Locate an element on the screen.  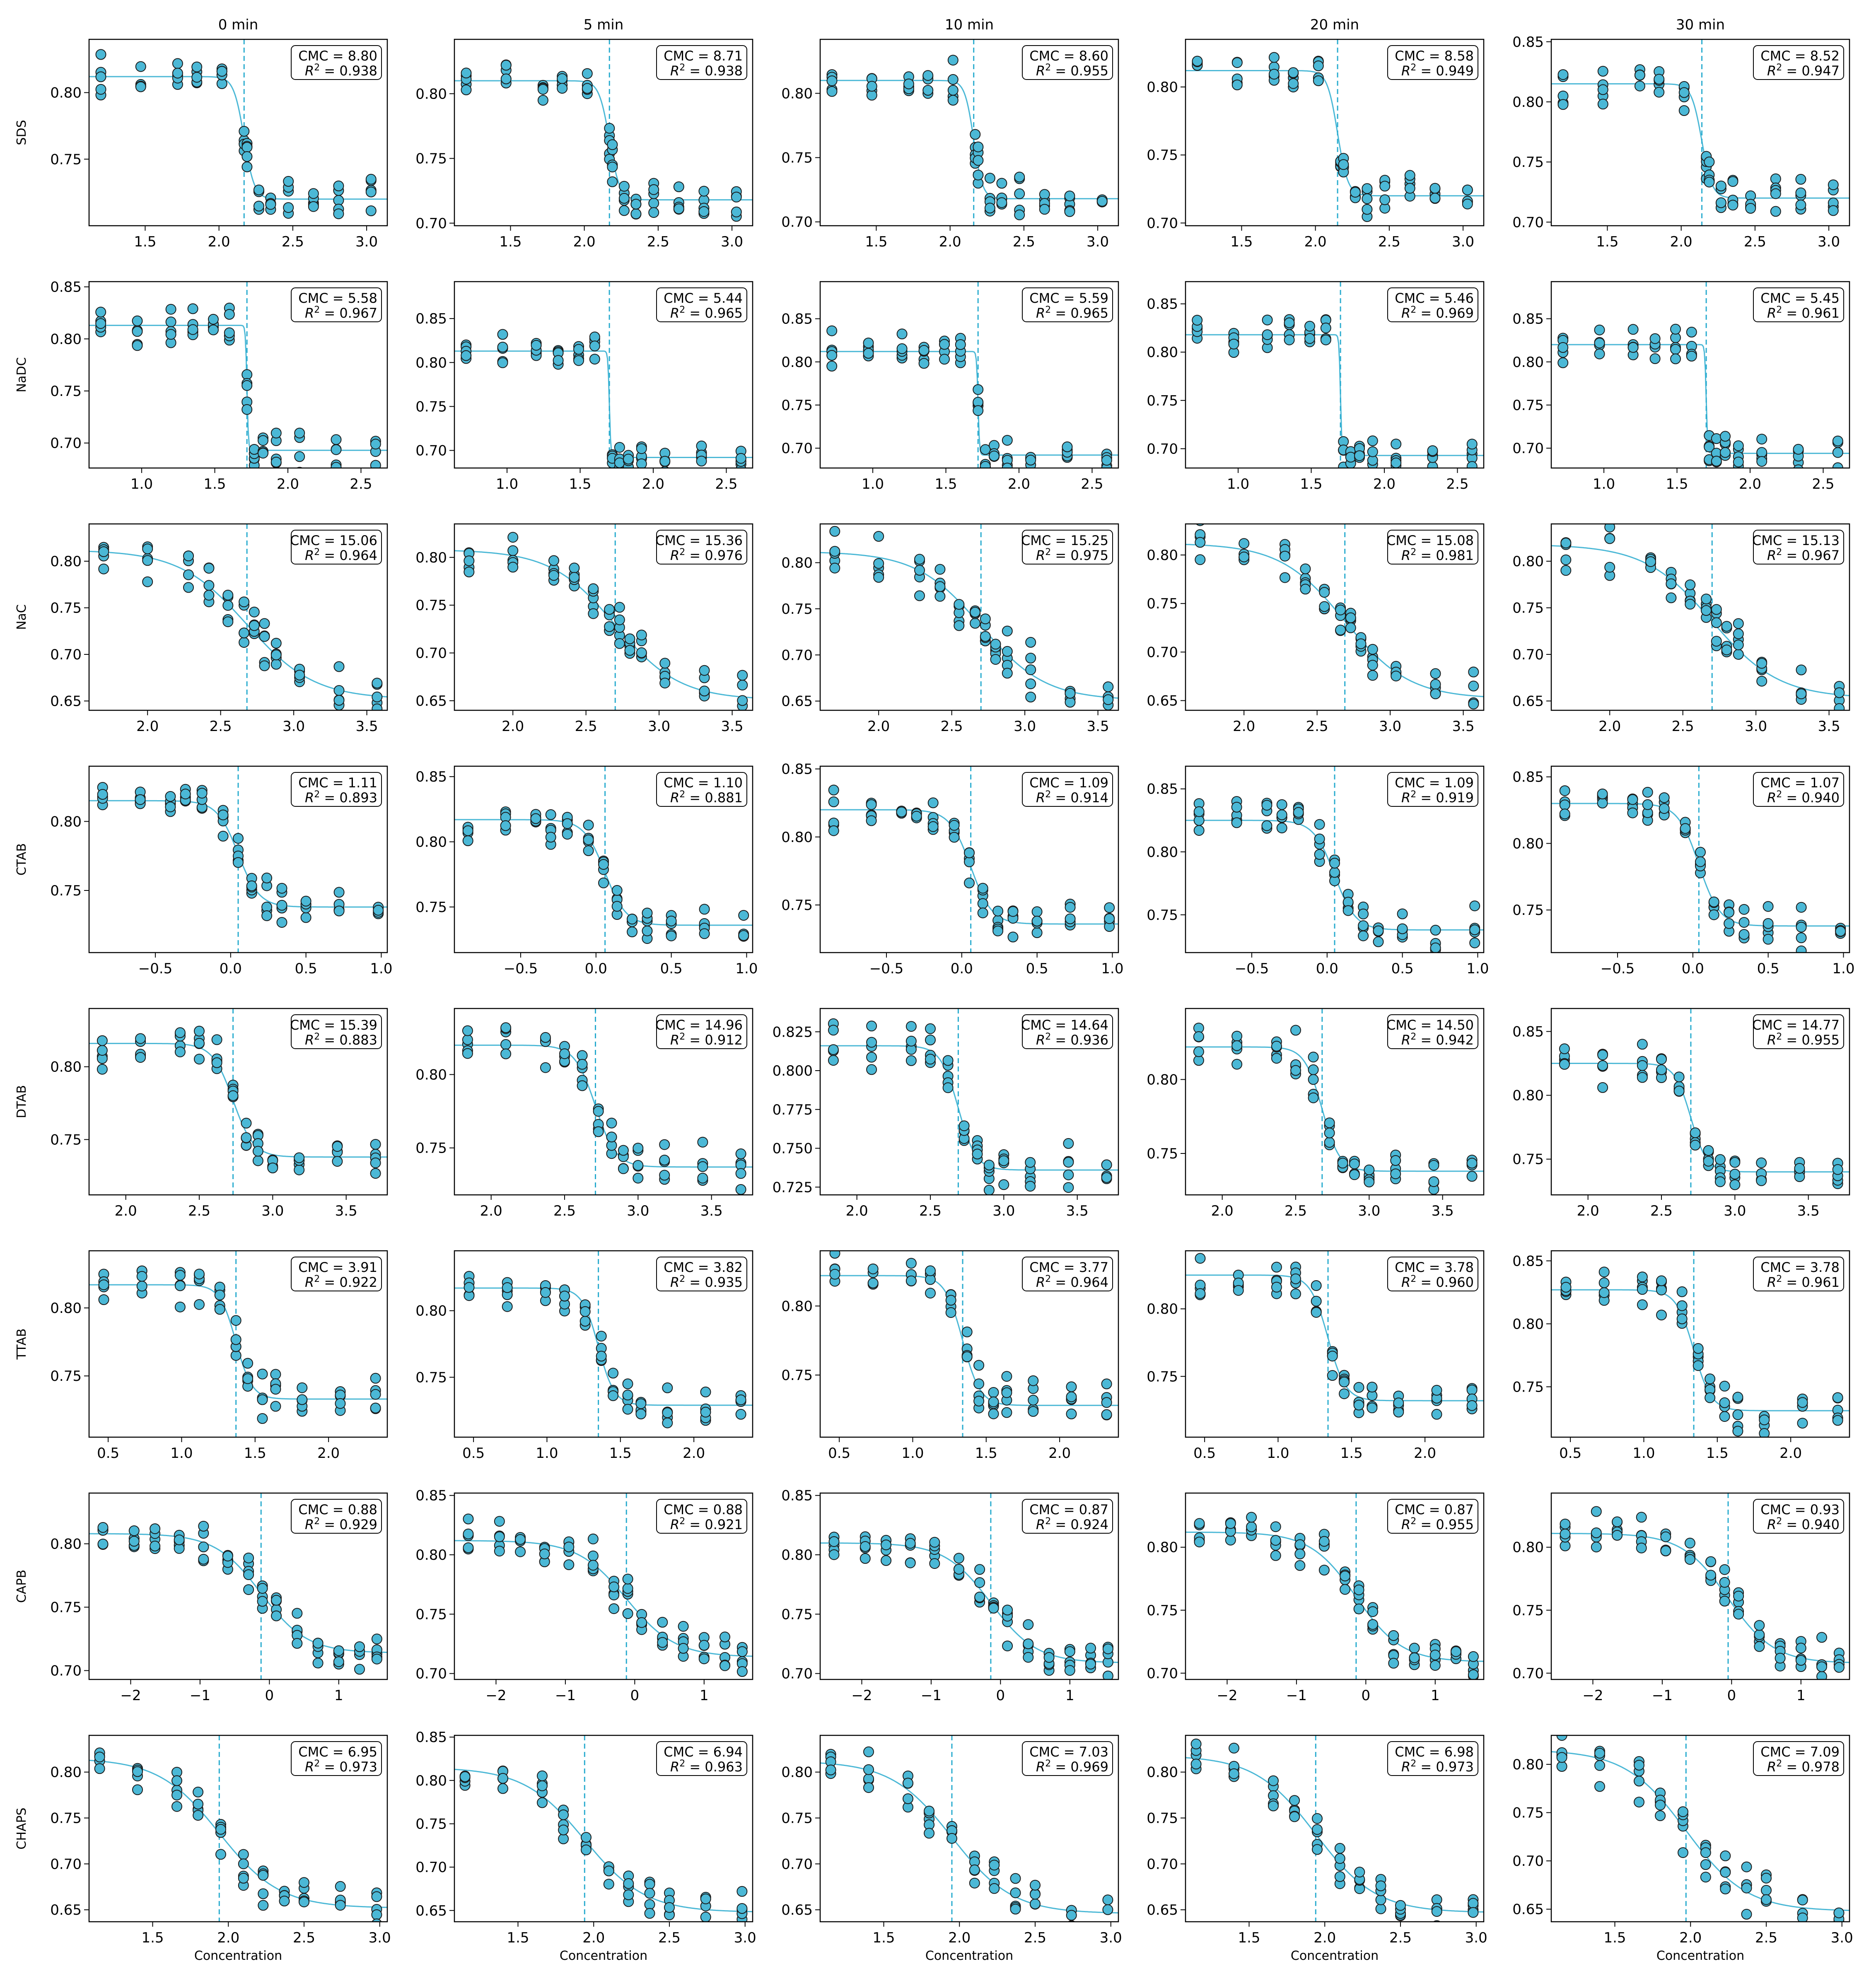
x-tick-label: 1.0 is located at coordinates (1112, 968).